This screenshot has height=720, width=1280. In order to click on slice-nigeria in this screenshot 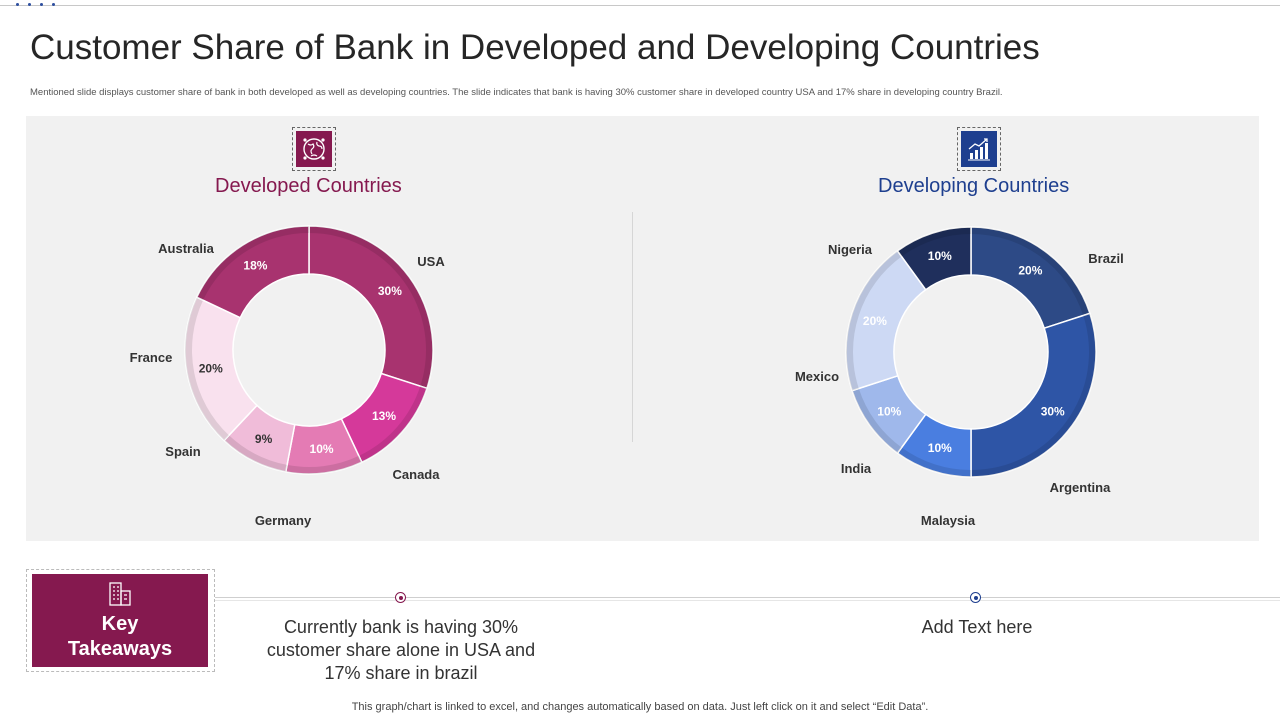, I will do `click(934, 258)`.